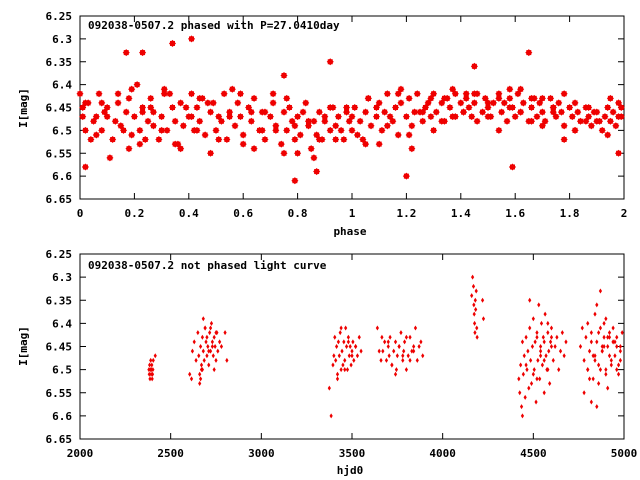  I want to click on not-phased-x-axis-label: hjd0, so click(350, 470).